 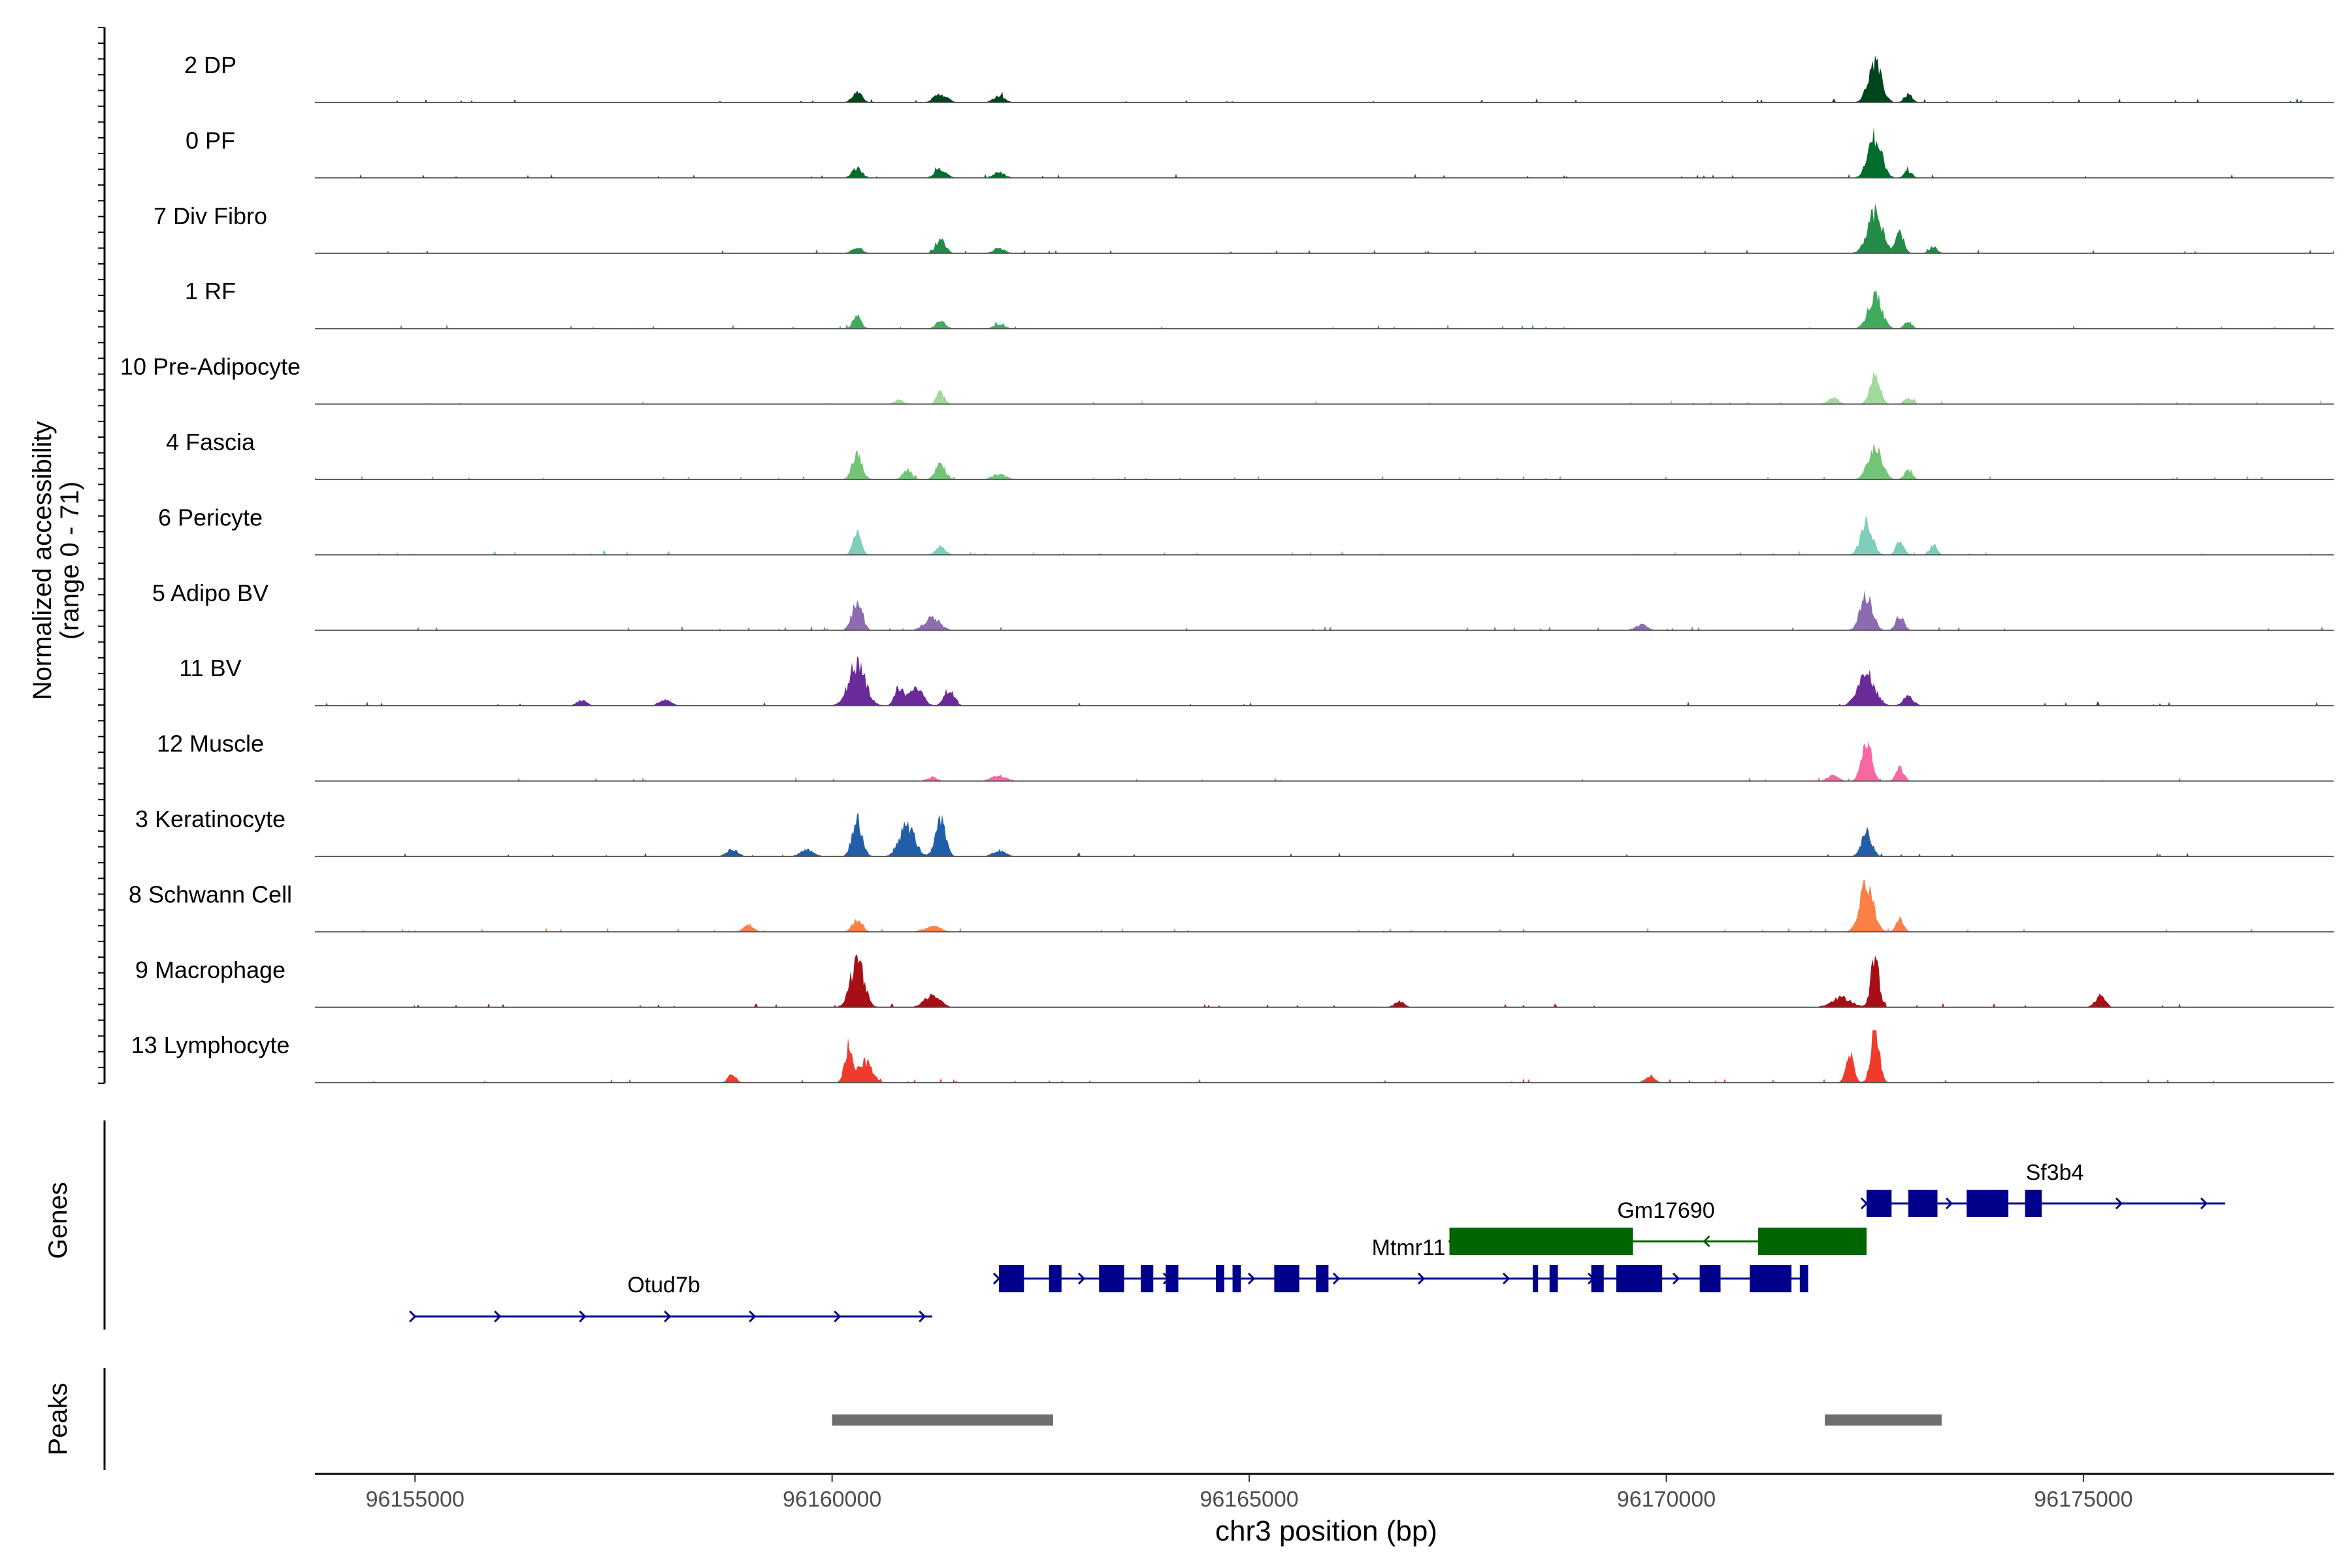 I want to click on track-label: 2 DP, so click(x=210, y=65).